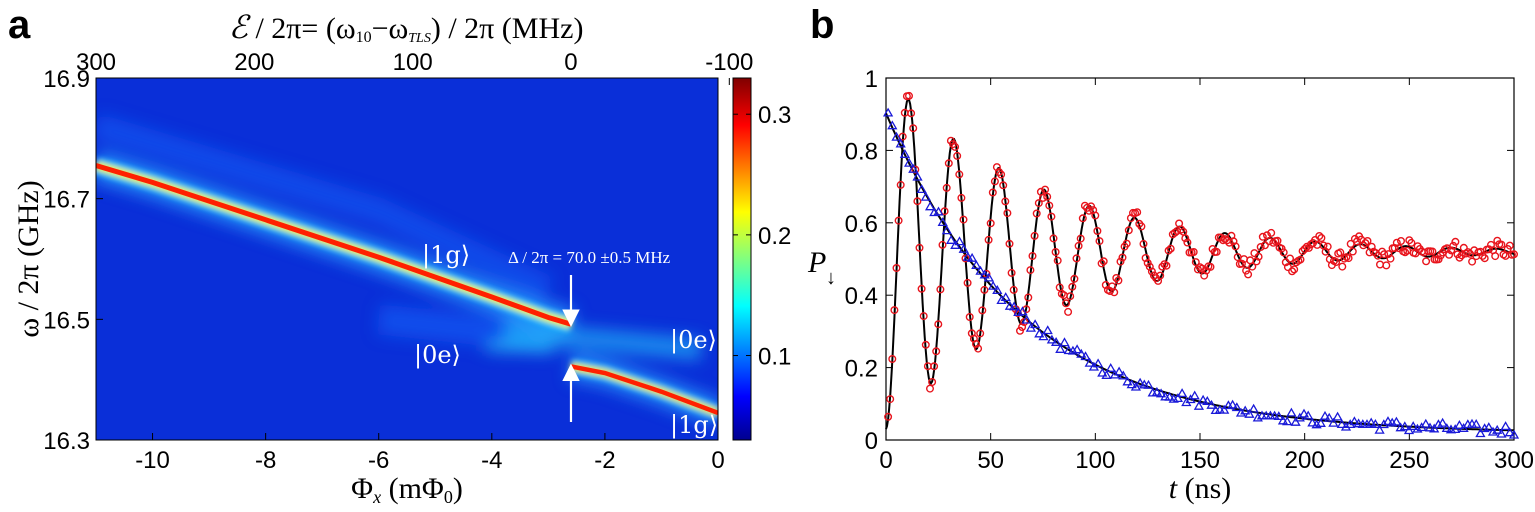  Describe the element at coordinates (413, 62) in the screenshot. I see `top-tick-label: 100` at that location.